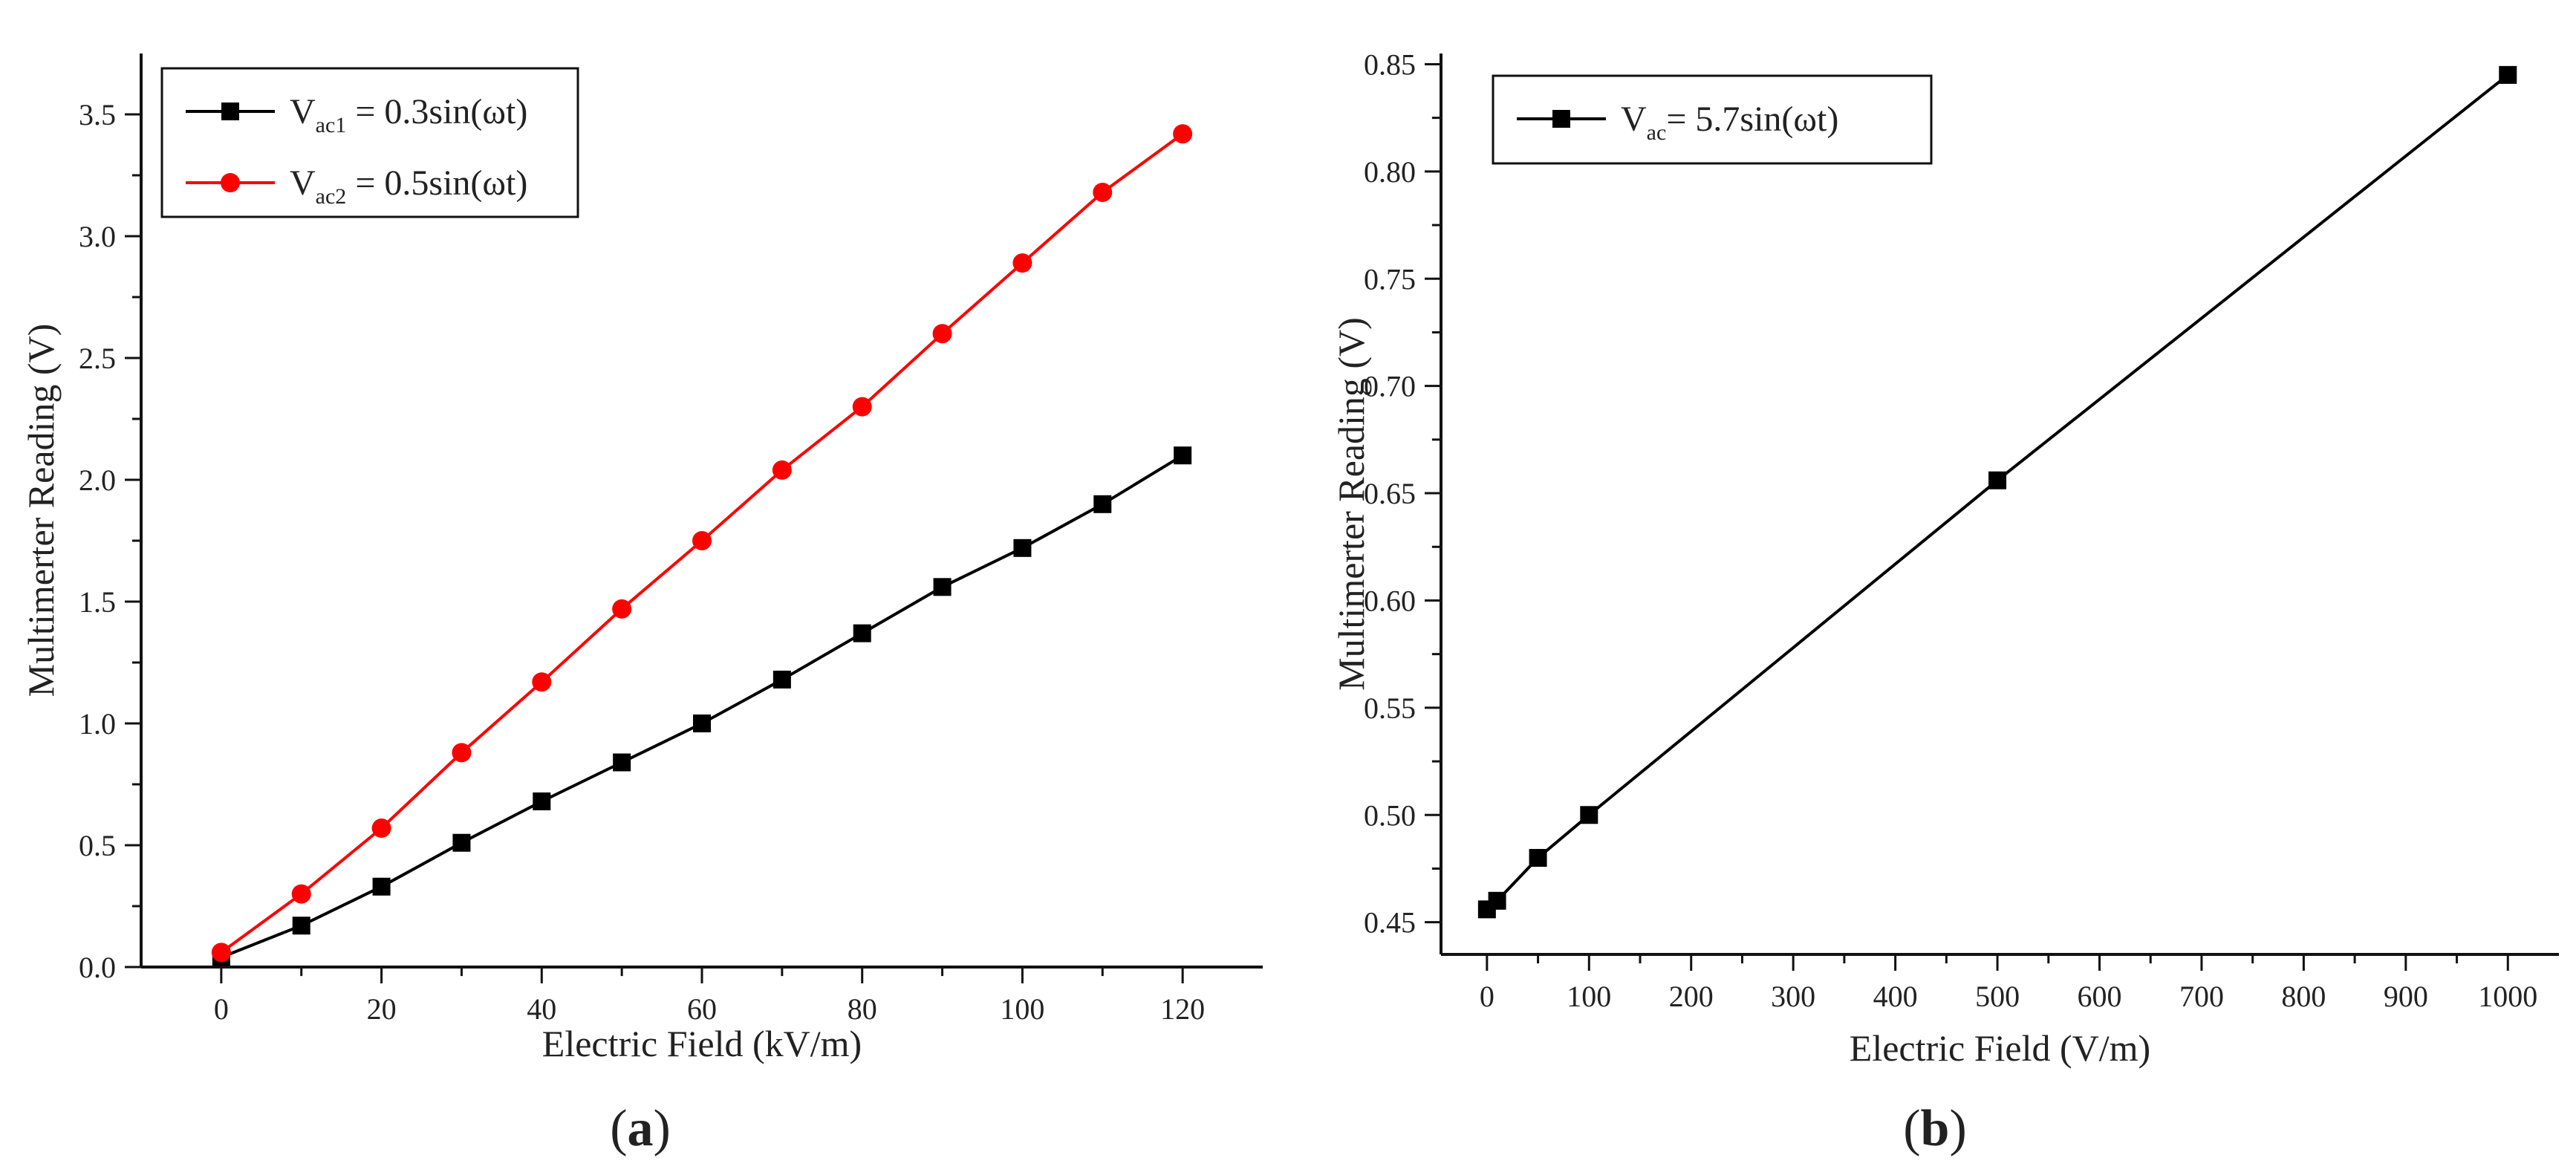  I want to click on y-tick-label: 0.0, so click(98, 967).